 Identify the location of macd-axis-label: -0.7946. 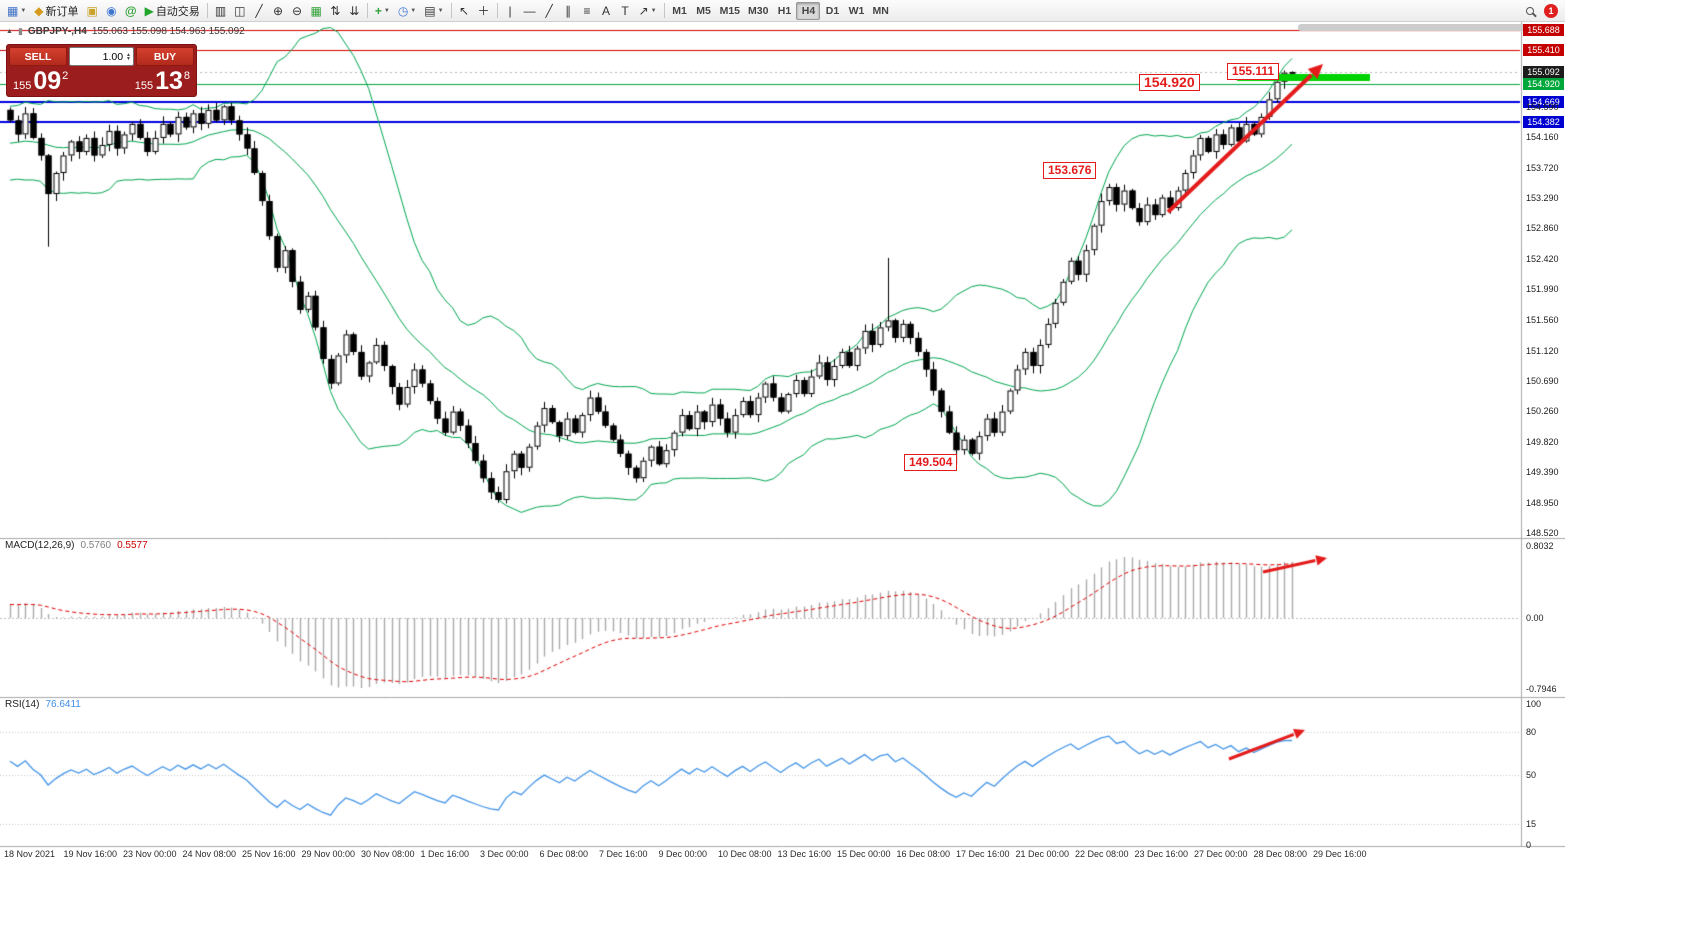
(1541, 689).